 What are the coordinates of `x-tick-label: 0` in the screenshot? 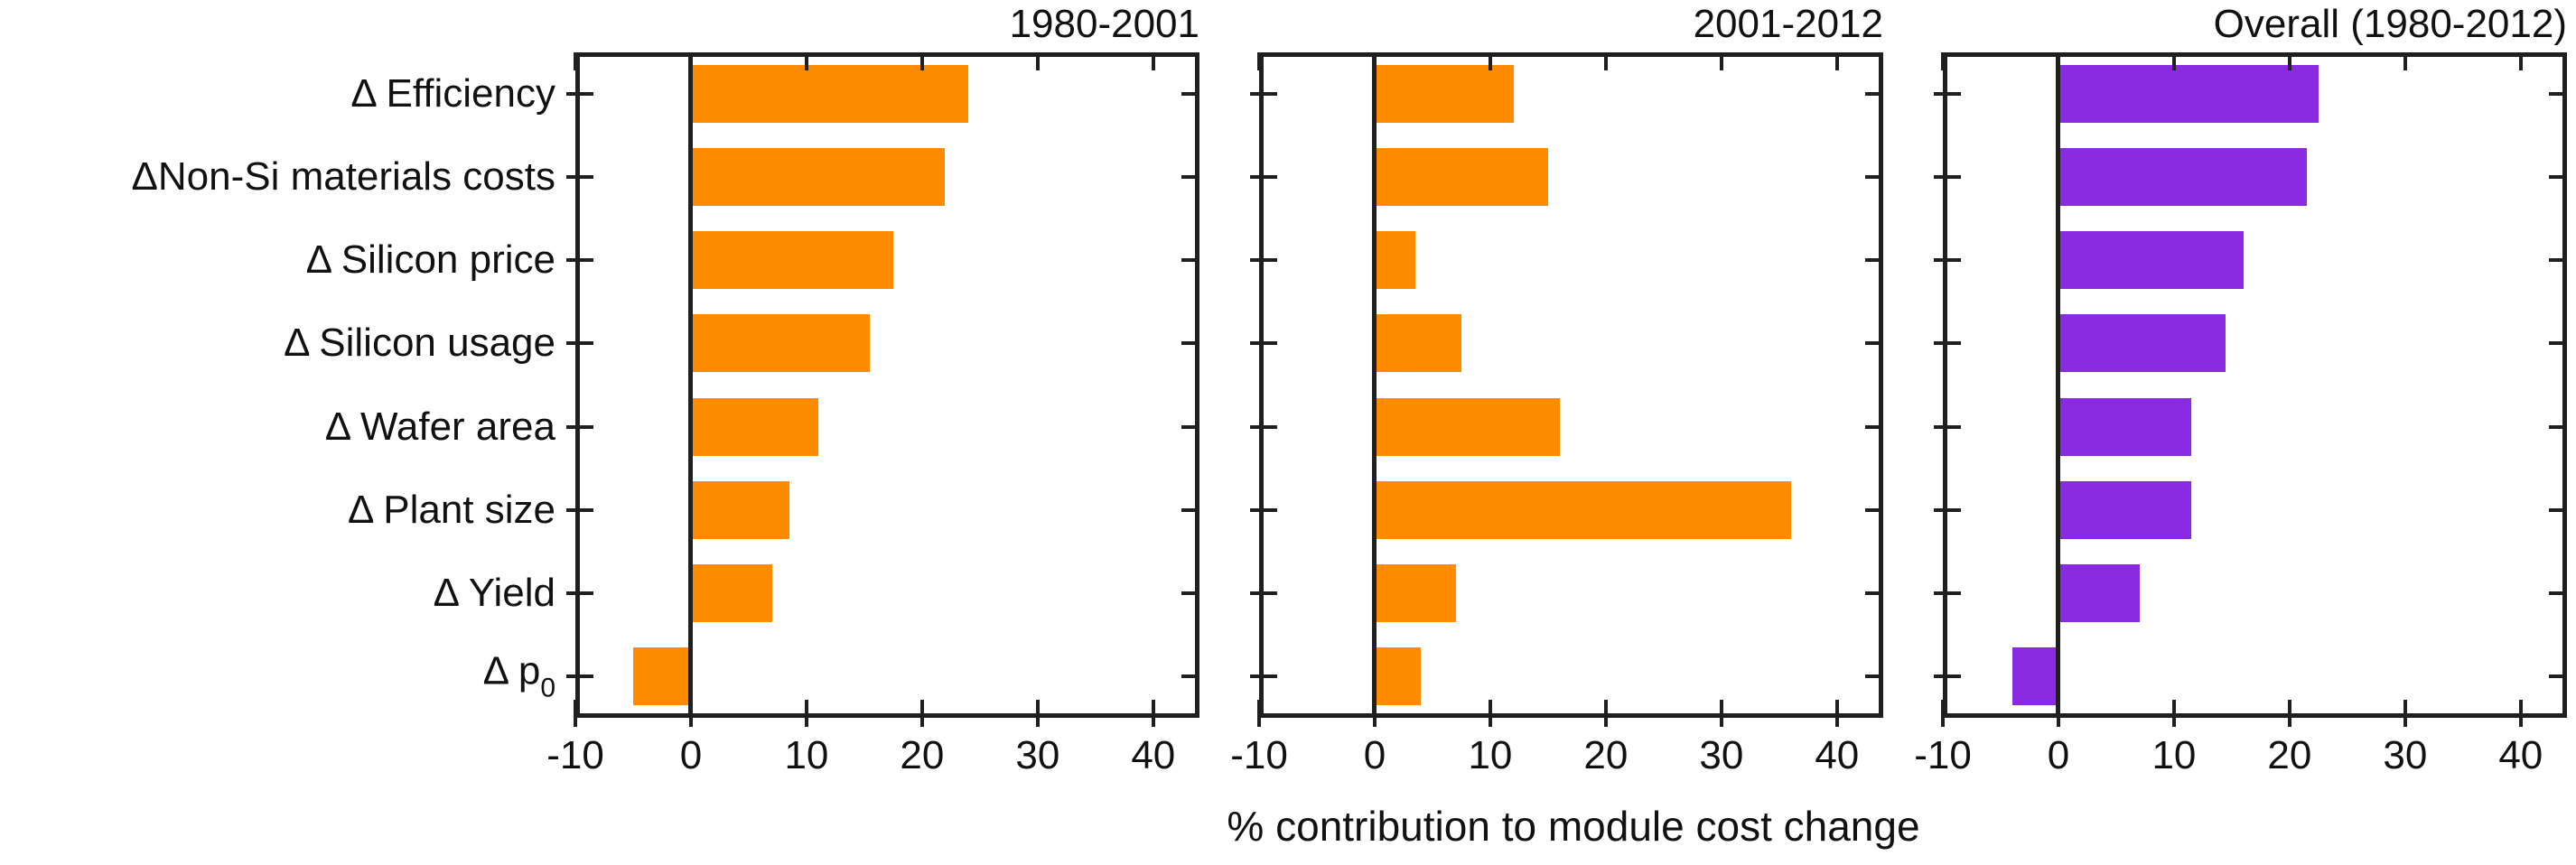 It's located at (691, 755).